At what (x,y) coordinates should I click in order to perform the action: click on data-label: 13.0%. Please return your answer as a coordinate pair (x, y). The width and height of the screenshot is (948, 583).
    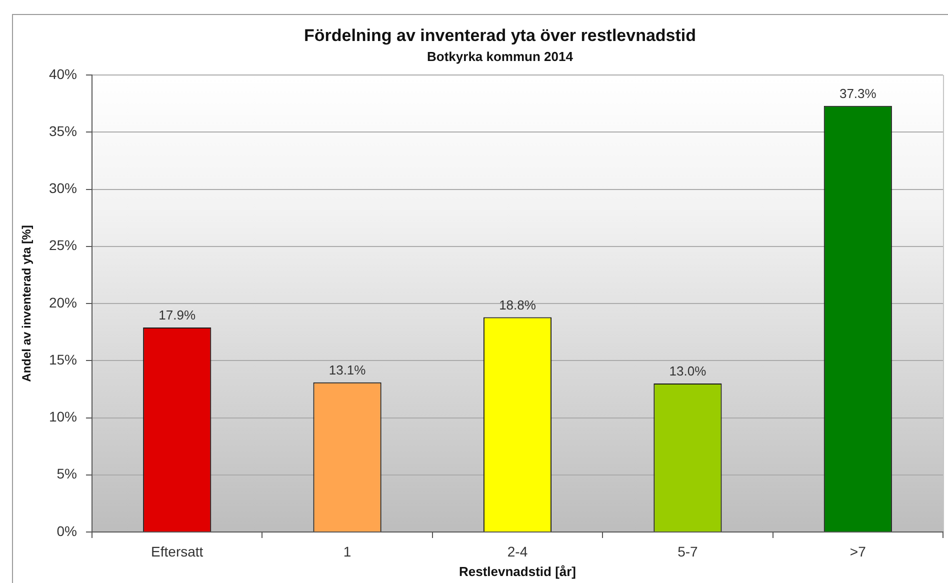
    Looking at the image, I should click on (688, 371).